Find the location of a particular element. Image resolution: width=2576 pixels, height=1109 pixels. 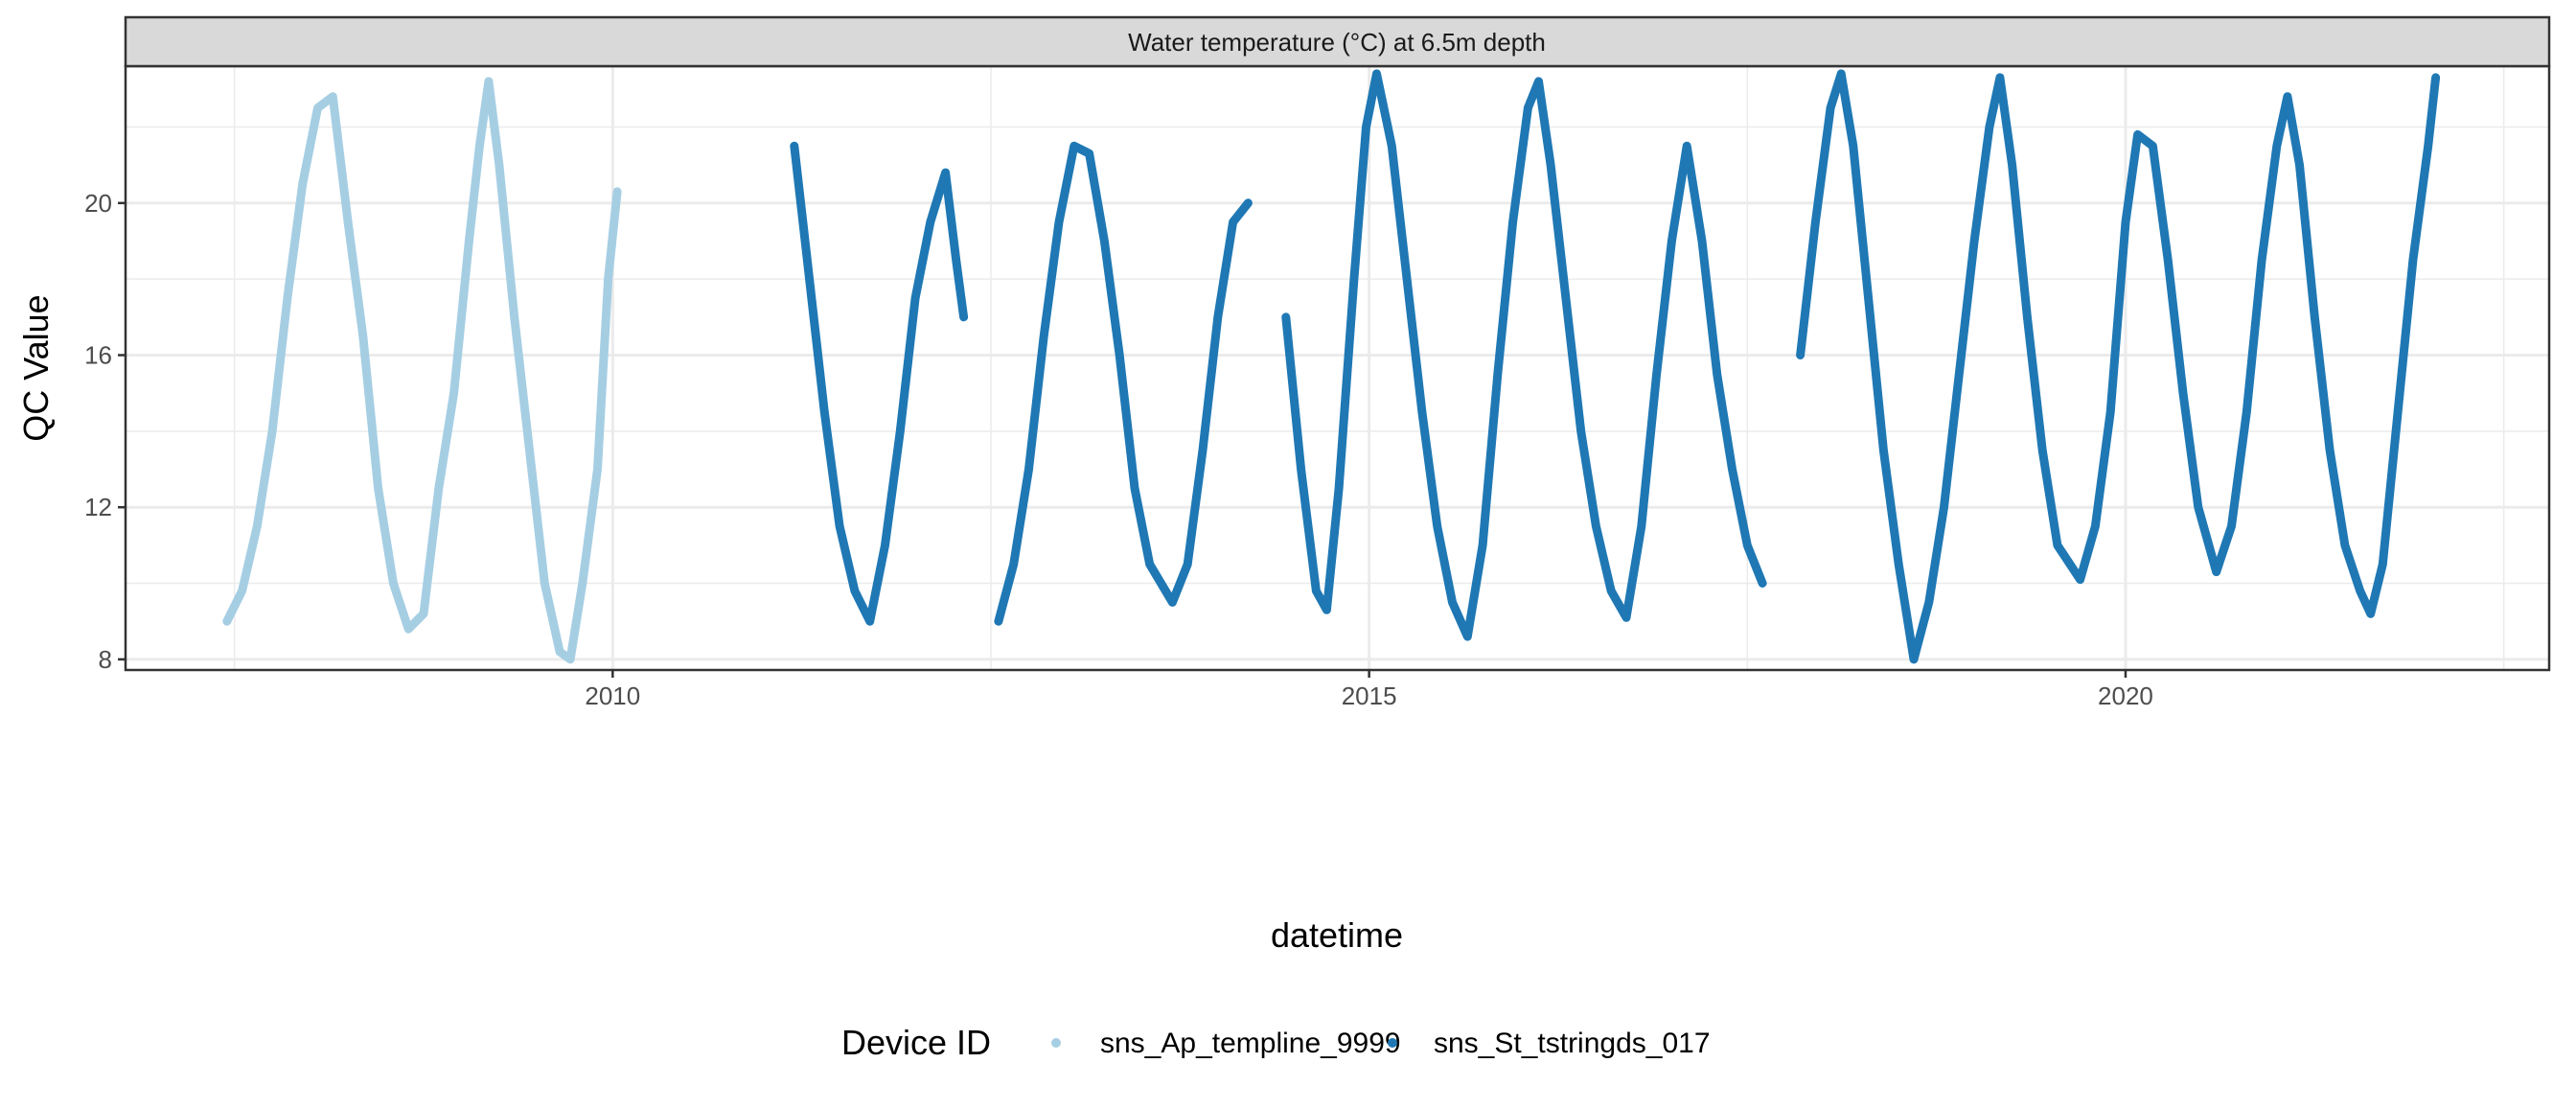

x-tick-label: 2020 is located at coordinates (2125, 696).